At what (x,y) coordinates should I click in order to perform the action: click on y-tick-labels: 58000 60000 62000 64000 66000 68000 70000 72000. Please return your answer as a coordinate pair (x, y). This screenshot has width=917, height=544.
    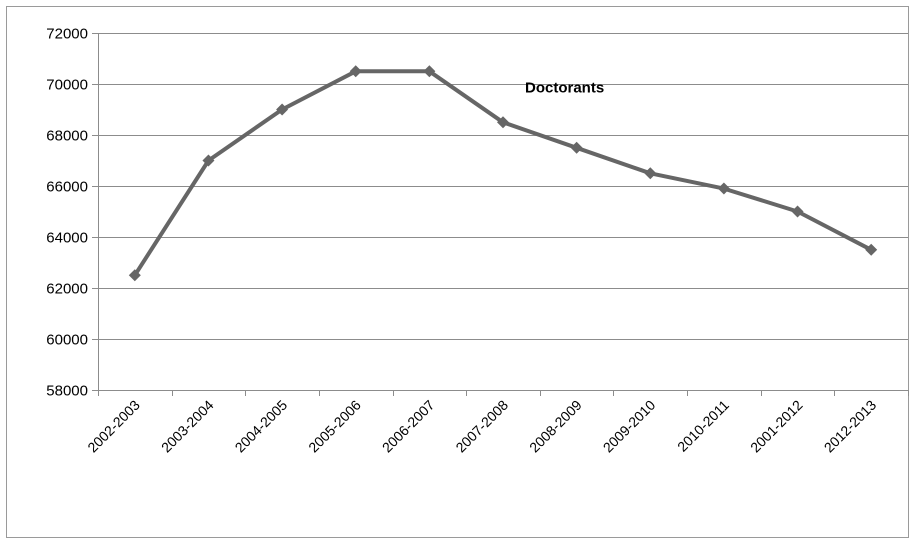
    Looking at the image, I should click on (67, 213).